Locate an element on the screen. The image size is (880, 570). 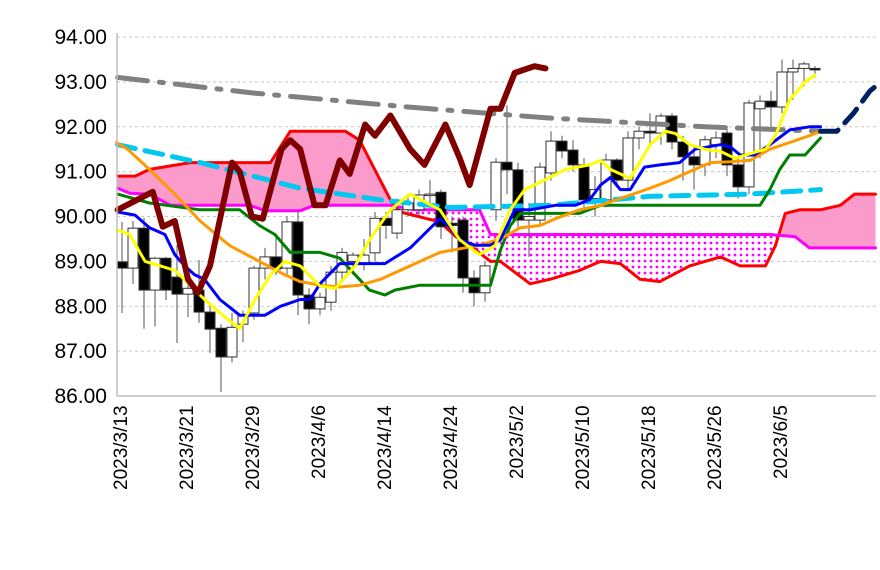
y-tick-label: 89.00 is located at coordinates (80, 261).